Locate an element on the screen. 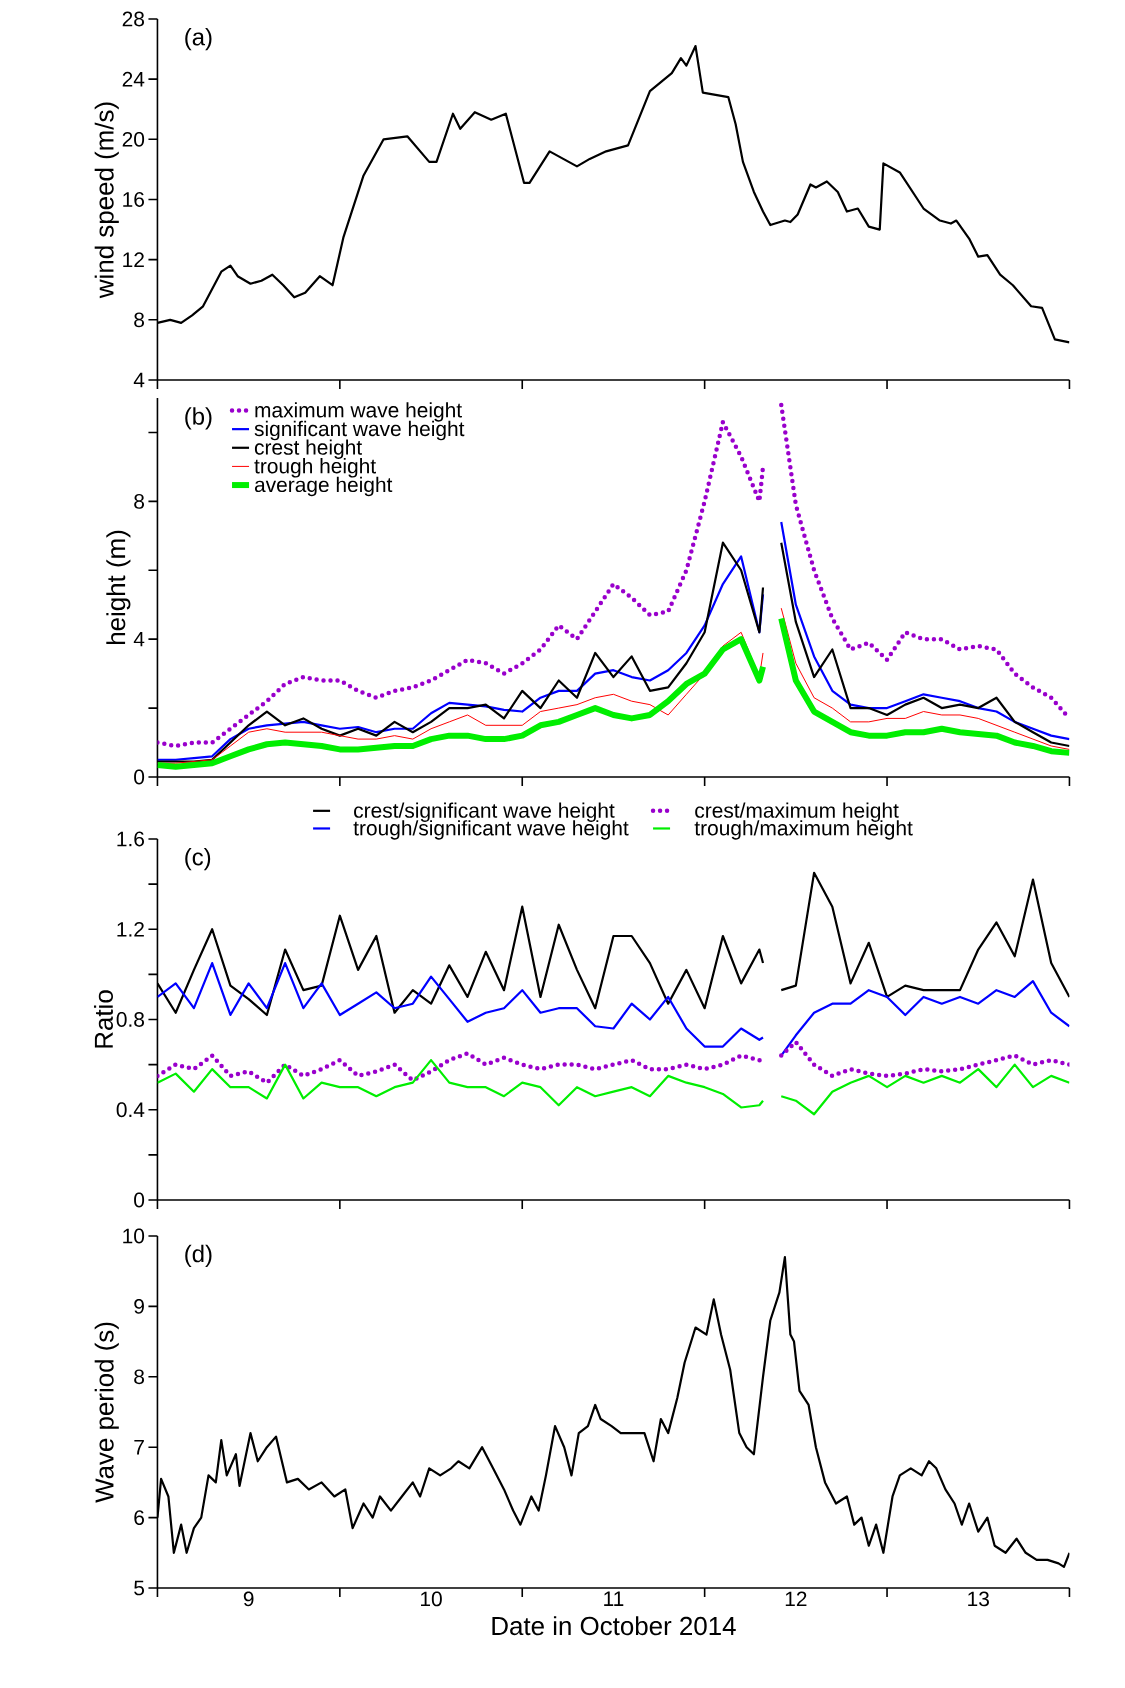 Image resolution: width=1125 pixels, height=1688 pixels. legend-label: trough/significant wave height is located at coordinates (491, 830).